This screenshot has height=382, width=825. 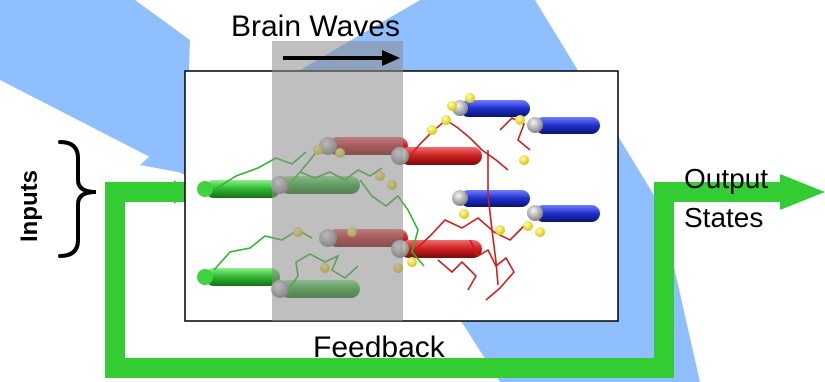 What do you see at coordinates (77, 199) in the screenshot?
I see `inputs-brace` at bounding box center [77, 199].